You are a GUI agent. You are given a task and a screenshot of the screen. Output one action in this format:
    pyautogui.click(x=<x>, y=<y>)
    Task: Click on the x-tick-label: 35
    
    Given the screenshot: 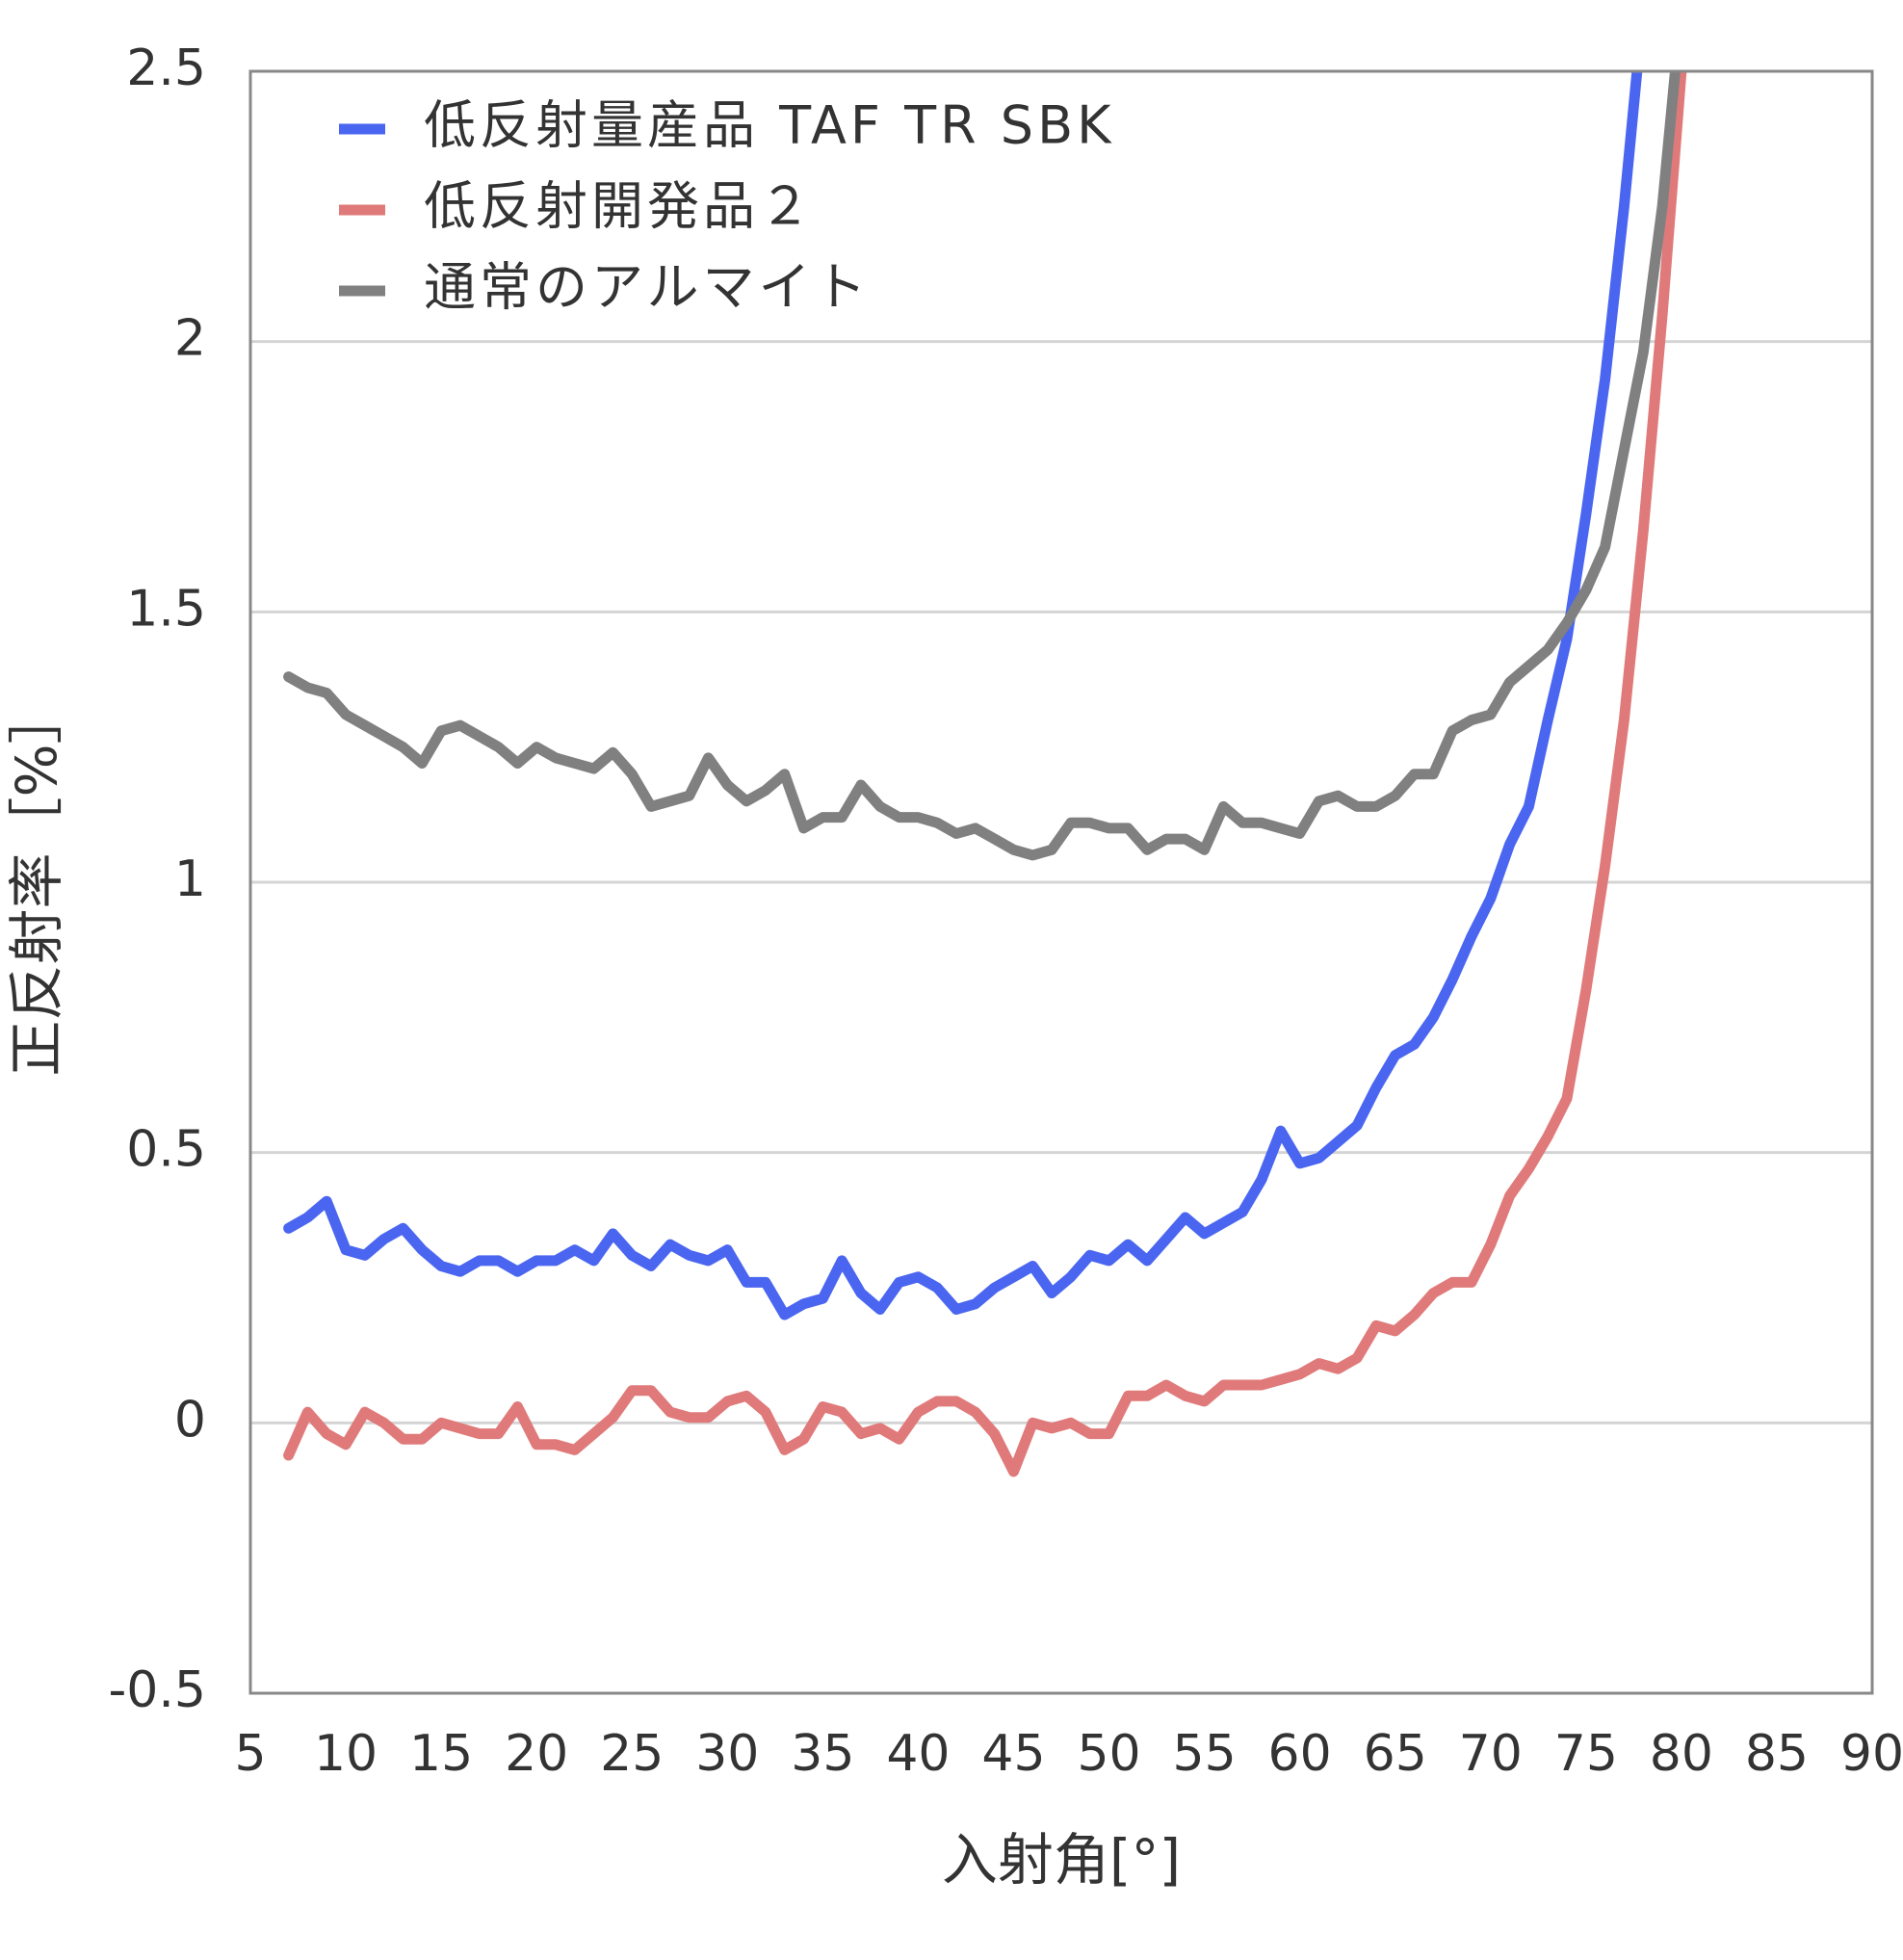 What is the action you would take?
    pyautogui.click(x=822, y=1754)
    